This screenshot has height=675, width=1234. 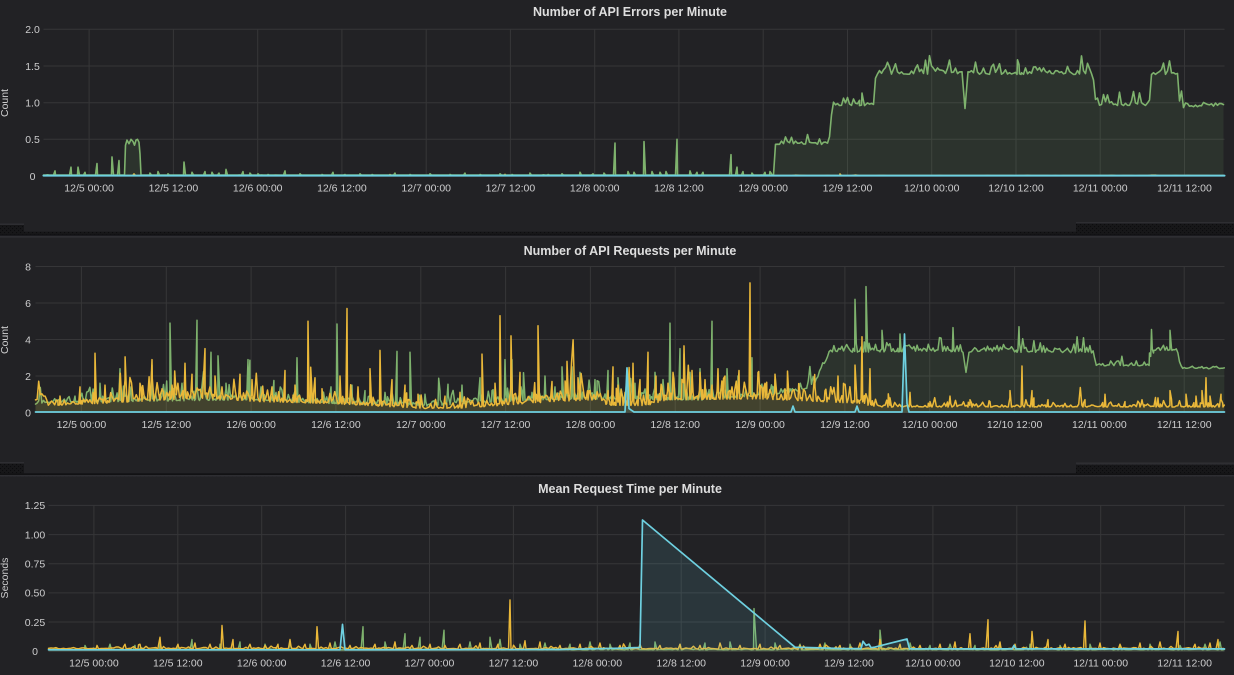 What do you see at coordinates (35, 594) in the screenshot?
I see `svg-text: 0.50` at bounding box center [35, 594].